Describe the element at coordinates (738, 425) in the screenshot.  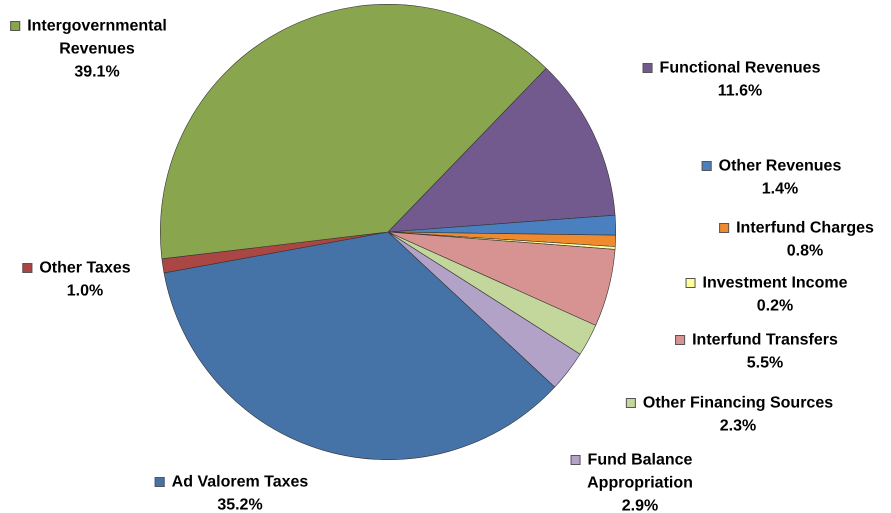
I see `data-label: 2.3%` at that location.